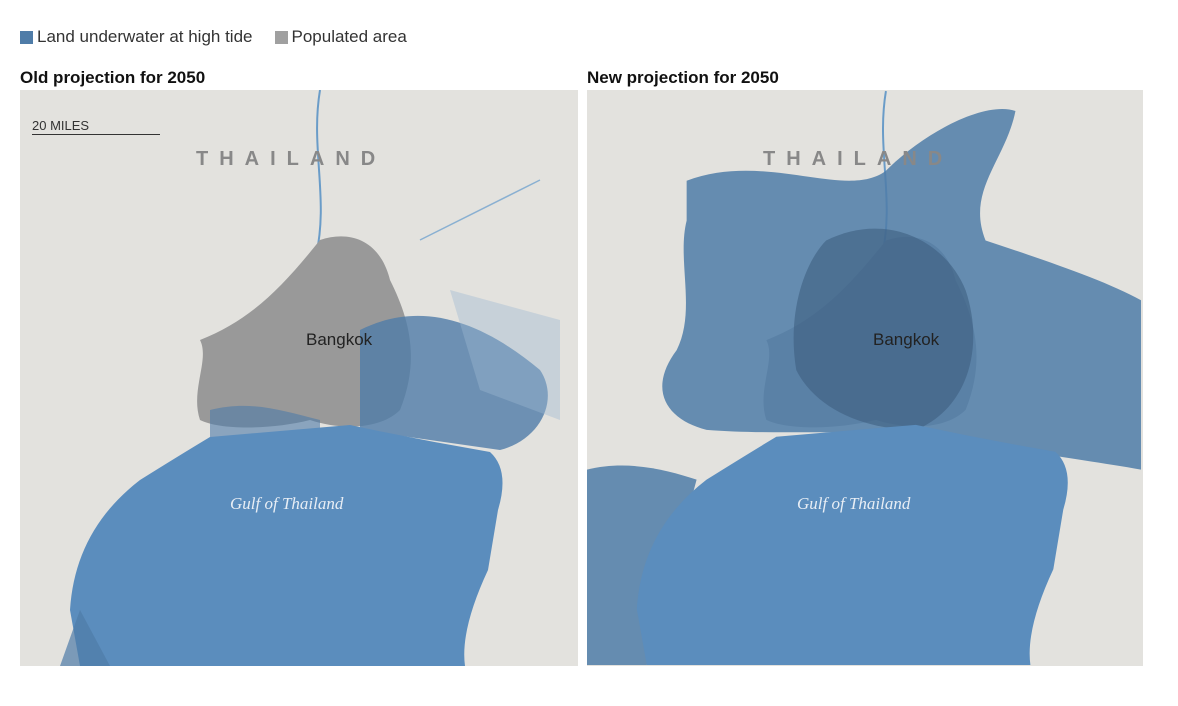 This screenshot has height=706, width=1178. What do you see at coordinates (26, 37) in the screenshot?
I see `flood-swatch` at bounding box center [26, 37].